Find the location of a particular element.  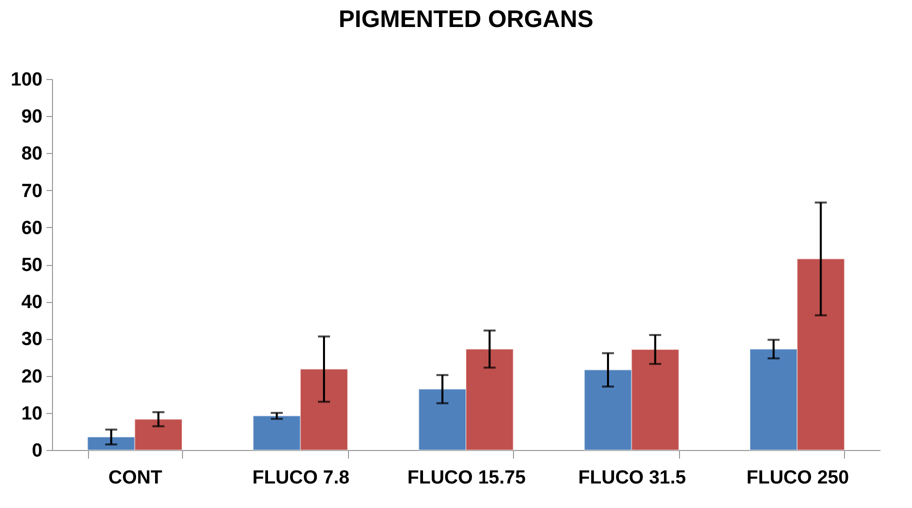

x-tick-label: FLUCO 15.75 is located at coordinates (466, 478).